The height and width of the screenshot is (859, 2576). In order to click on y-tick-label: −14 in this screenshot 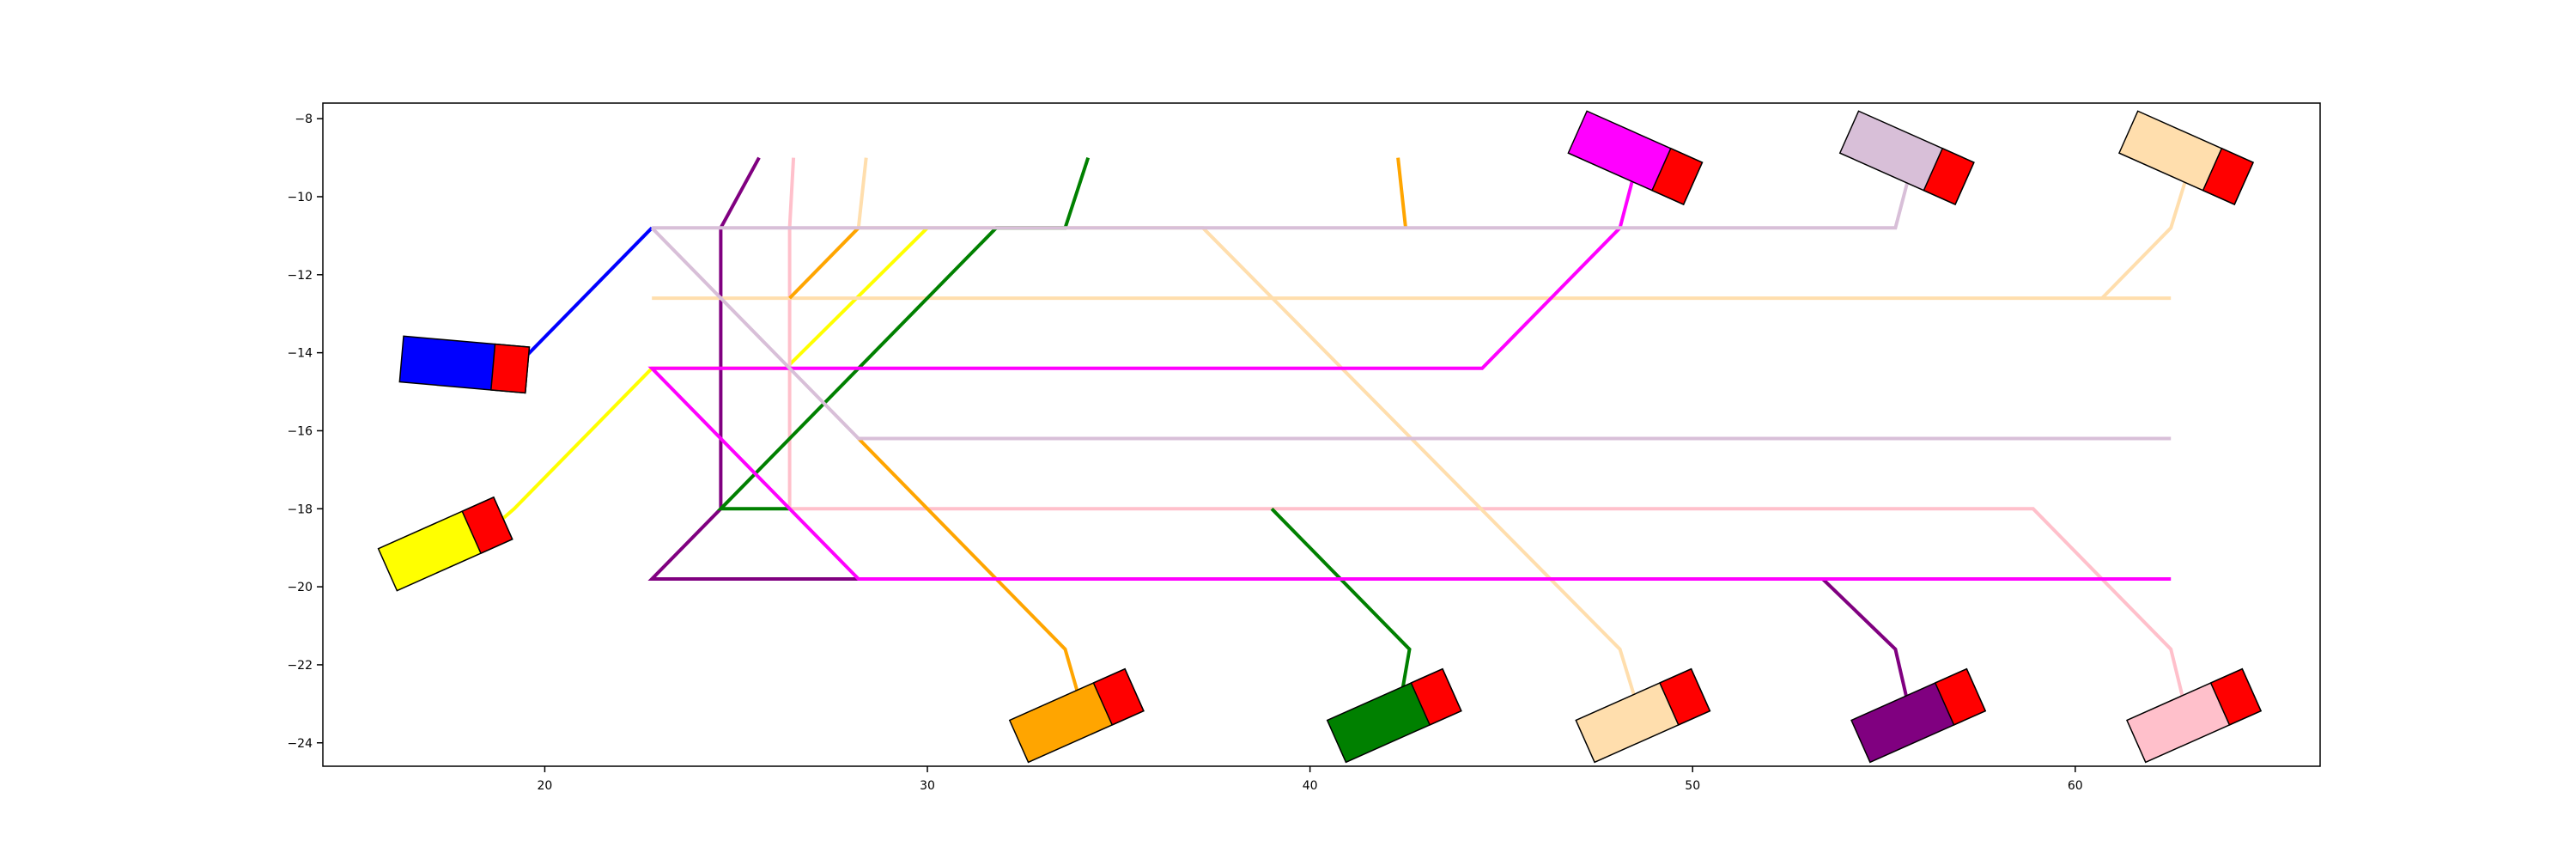, I will do `click(300, 354)`.